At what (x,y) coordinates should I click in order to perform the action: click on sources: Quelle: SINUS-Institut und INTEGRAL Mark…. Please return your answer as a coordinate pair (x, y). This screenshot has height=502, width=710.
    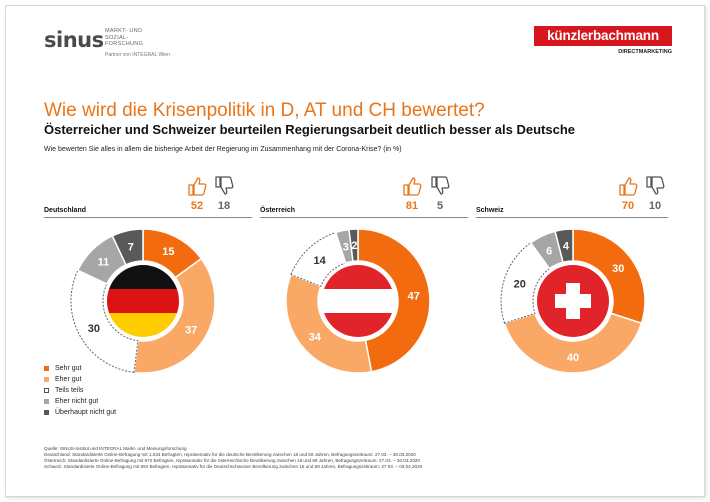
    Looking at the image, I should click on (233, 458).